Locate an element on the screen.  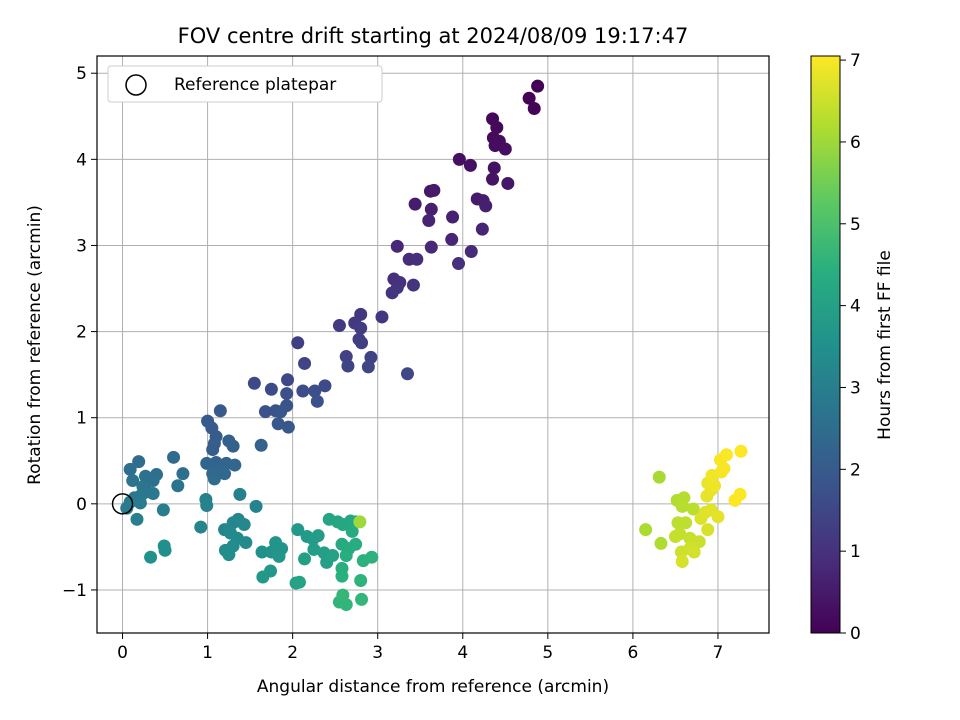
colorbar-tick-label: 7 is located at coordinates (855, 61).